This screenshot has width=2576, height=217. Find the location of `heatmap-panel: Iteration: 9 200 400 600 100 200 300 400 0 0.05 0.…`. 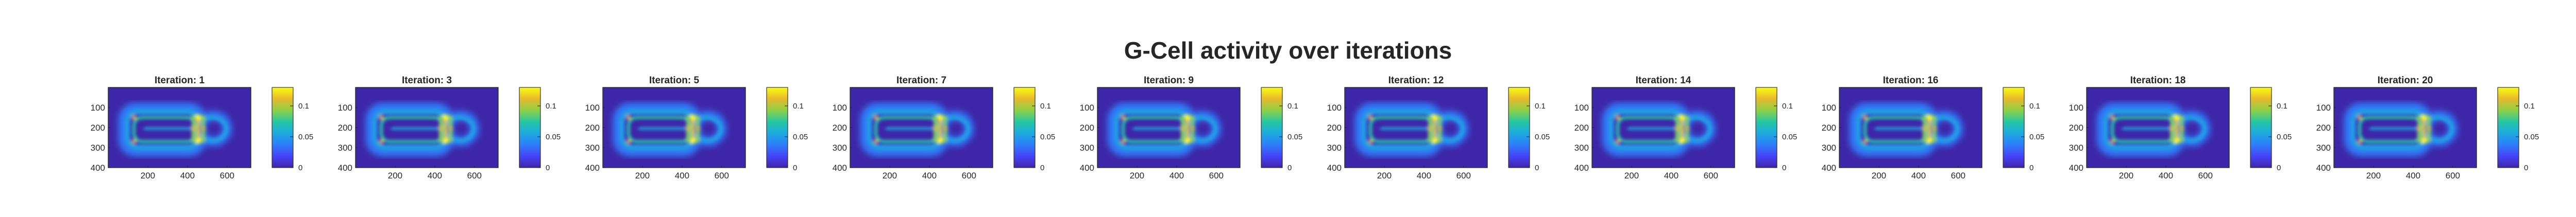

heatmap-panel: Iteration: 9 200 400 600 100 200 300 400 0 0.05 0.… is located at coordinates (1191, 128).